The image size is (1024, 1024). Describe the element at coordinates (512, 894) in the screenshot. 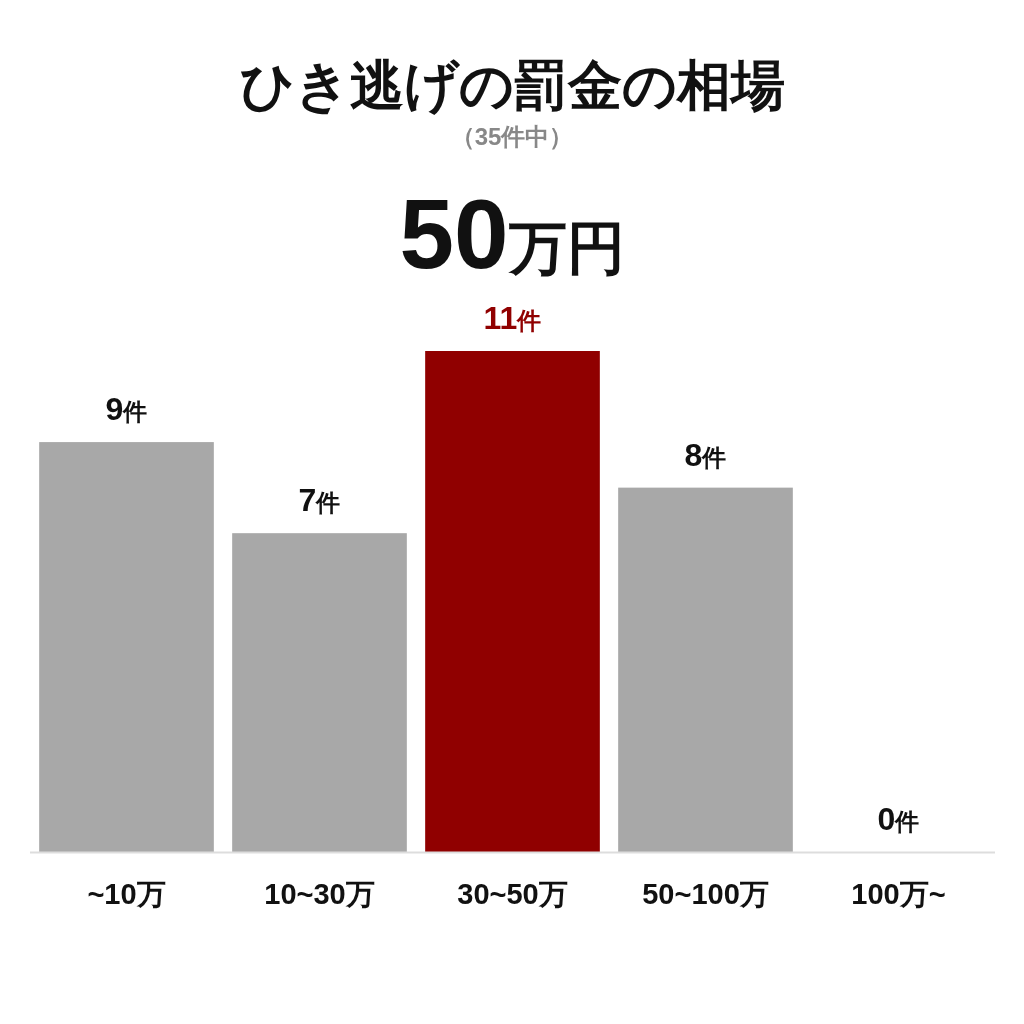

I see `x-tick-label: 30~50万` at that location.